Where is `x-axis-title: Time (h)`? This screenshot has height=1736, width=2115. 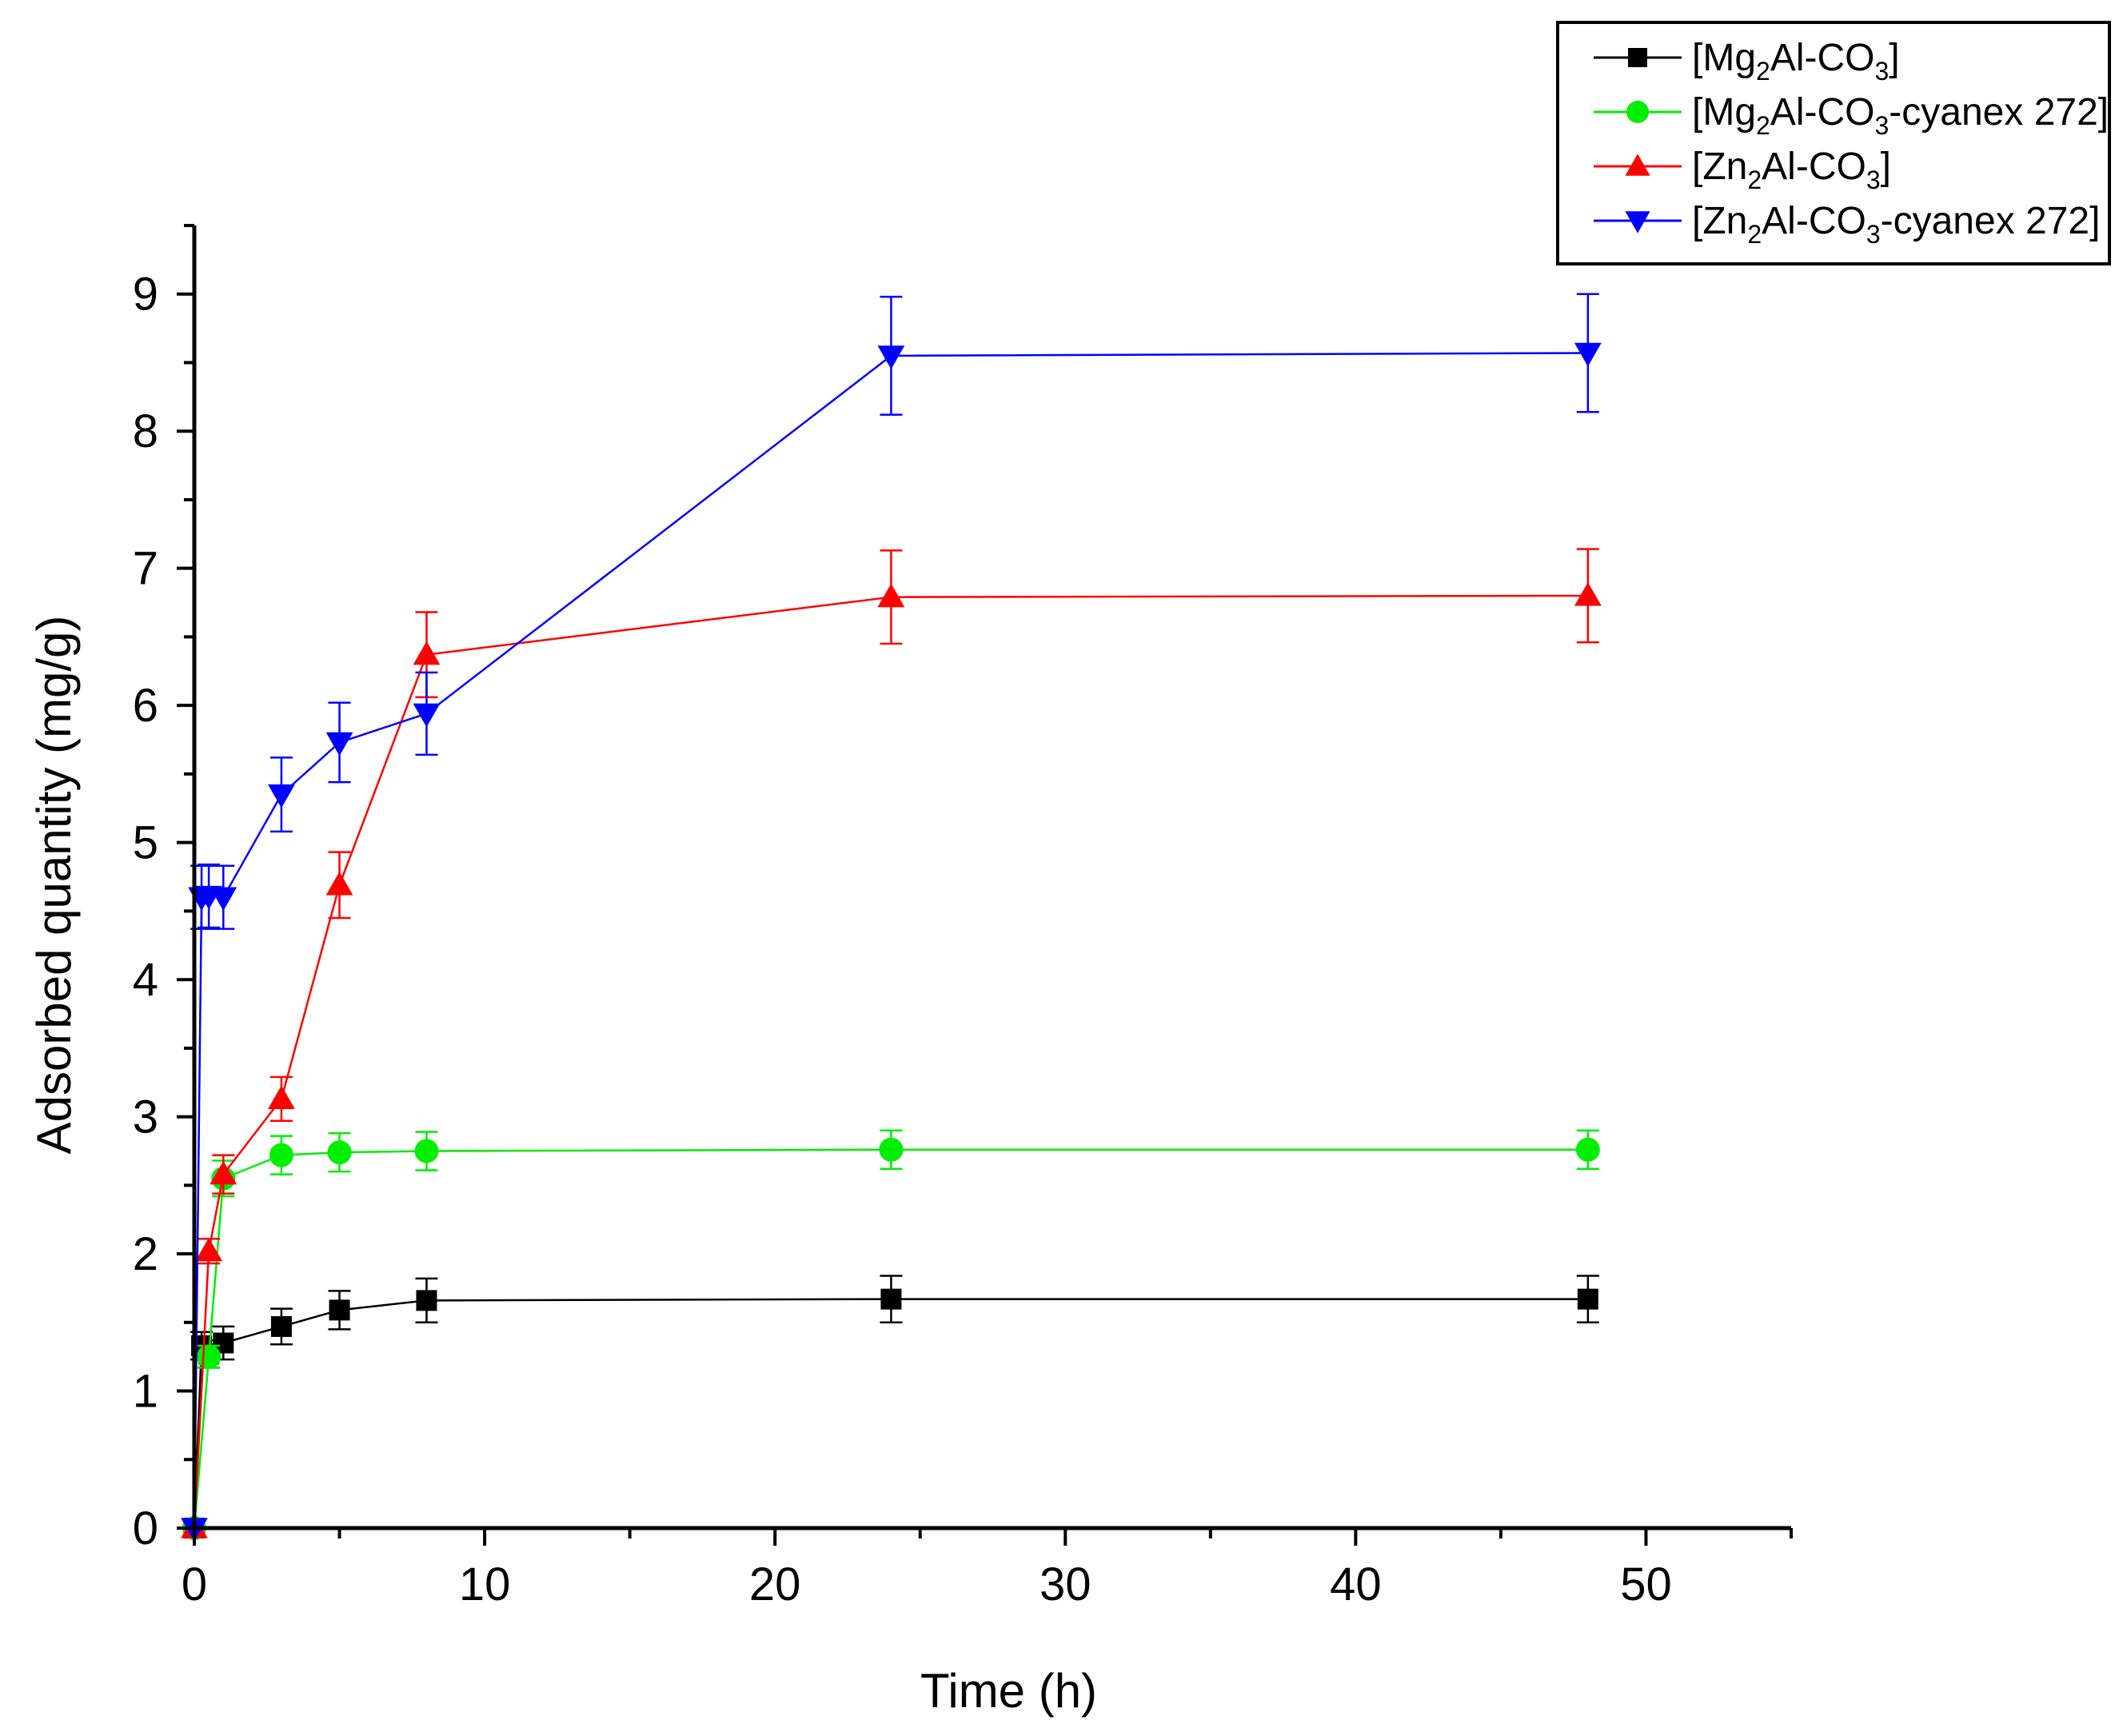 x-axis-title: Time (h) is located at coordinates (1008, 1691).